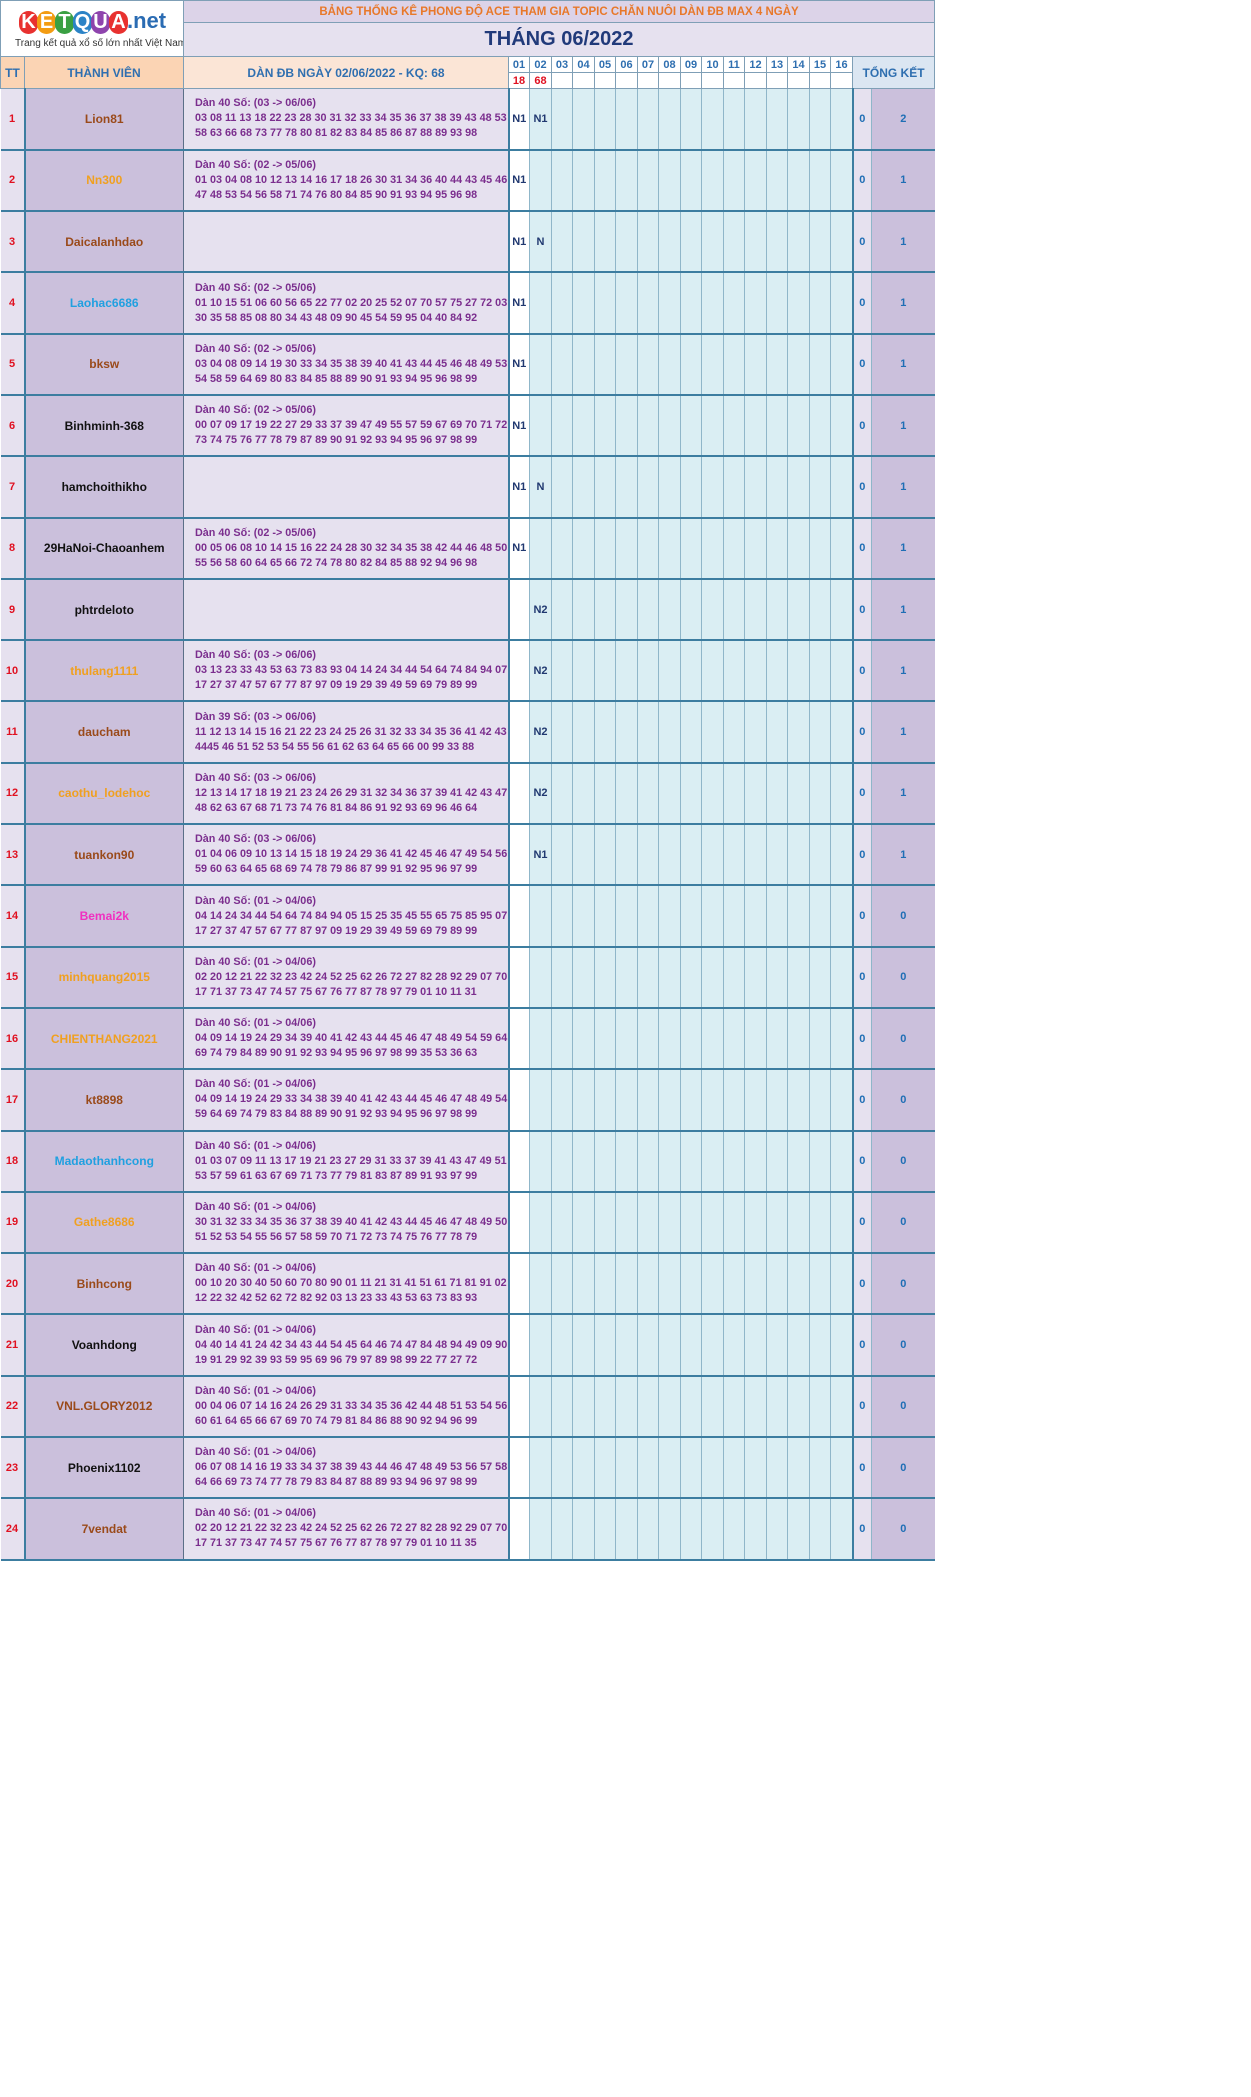  Describe the element at coordinates (104, 1161) in the screenshot. I see `member-name: Madaothanhcong` at that location.